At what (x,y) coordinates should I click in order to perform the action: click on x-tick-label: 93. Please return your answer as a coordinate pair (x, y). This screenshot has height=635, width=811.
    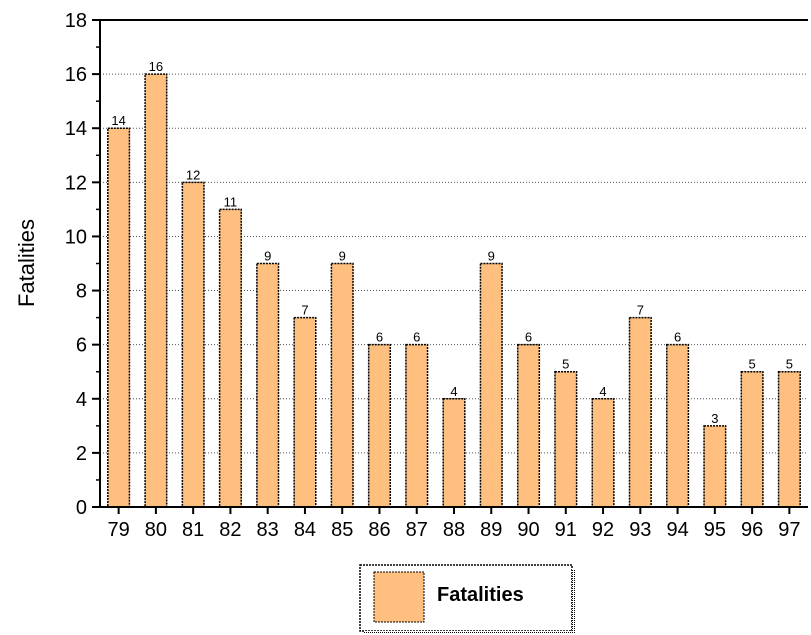
    Looking at the image, I should click on (640, 530).